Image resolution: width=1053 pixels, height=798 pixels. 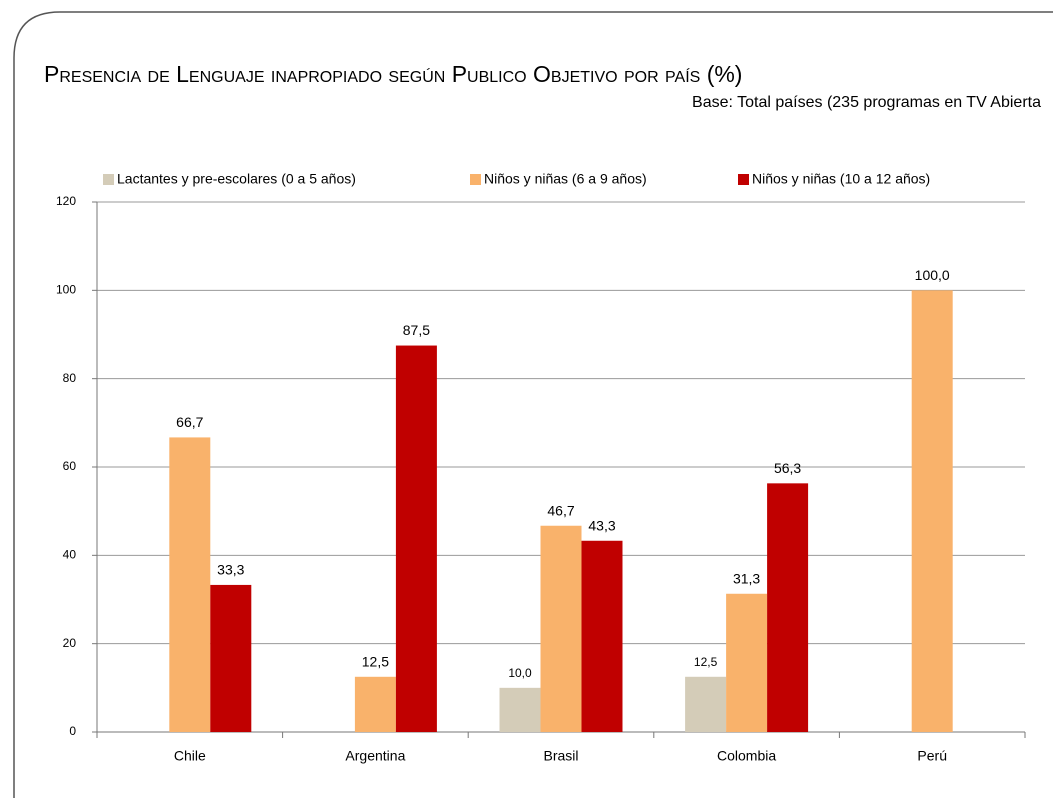 I want to click on x-tick-label: Argentina, so click(x=375, y=756).